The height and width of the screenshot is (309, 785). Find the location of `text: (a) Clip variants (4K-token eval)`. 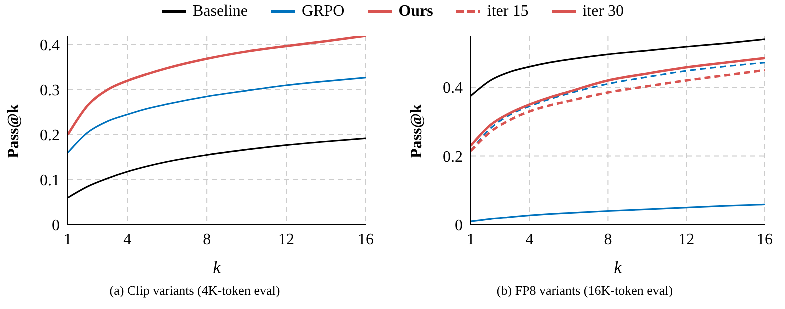

text: (a) Clip variants (4K-token eval) is located at coordinates (195, 291).